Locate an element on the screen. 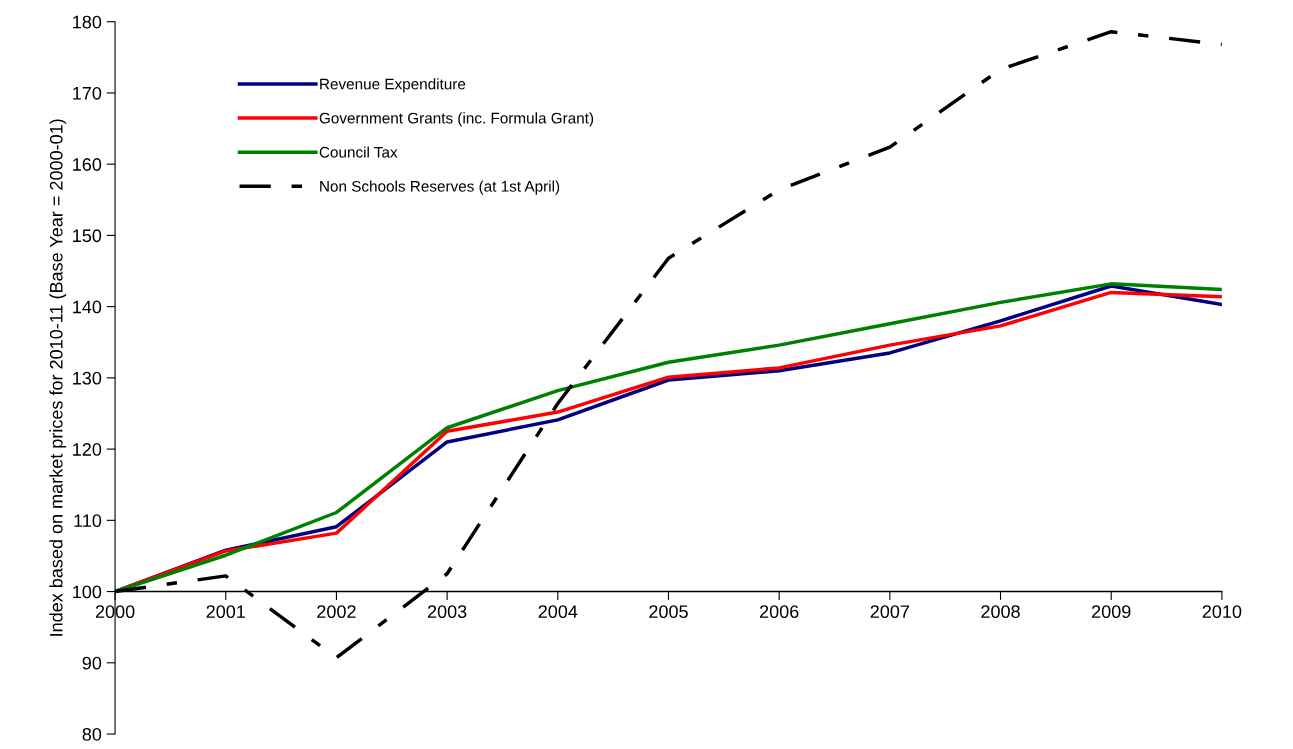 Image resolution: width=1293 pixels, height=749 pixels. x-tick-label: 2008 is located at coordinates (1000, 612).